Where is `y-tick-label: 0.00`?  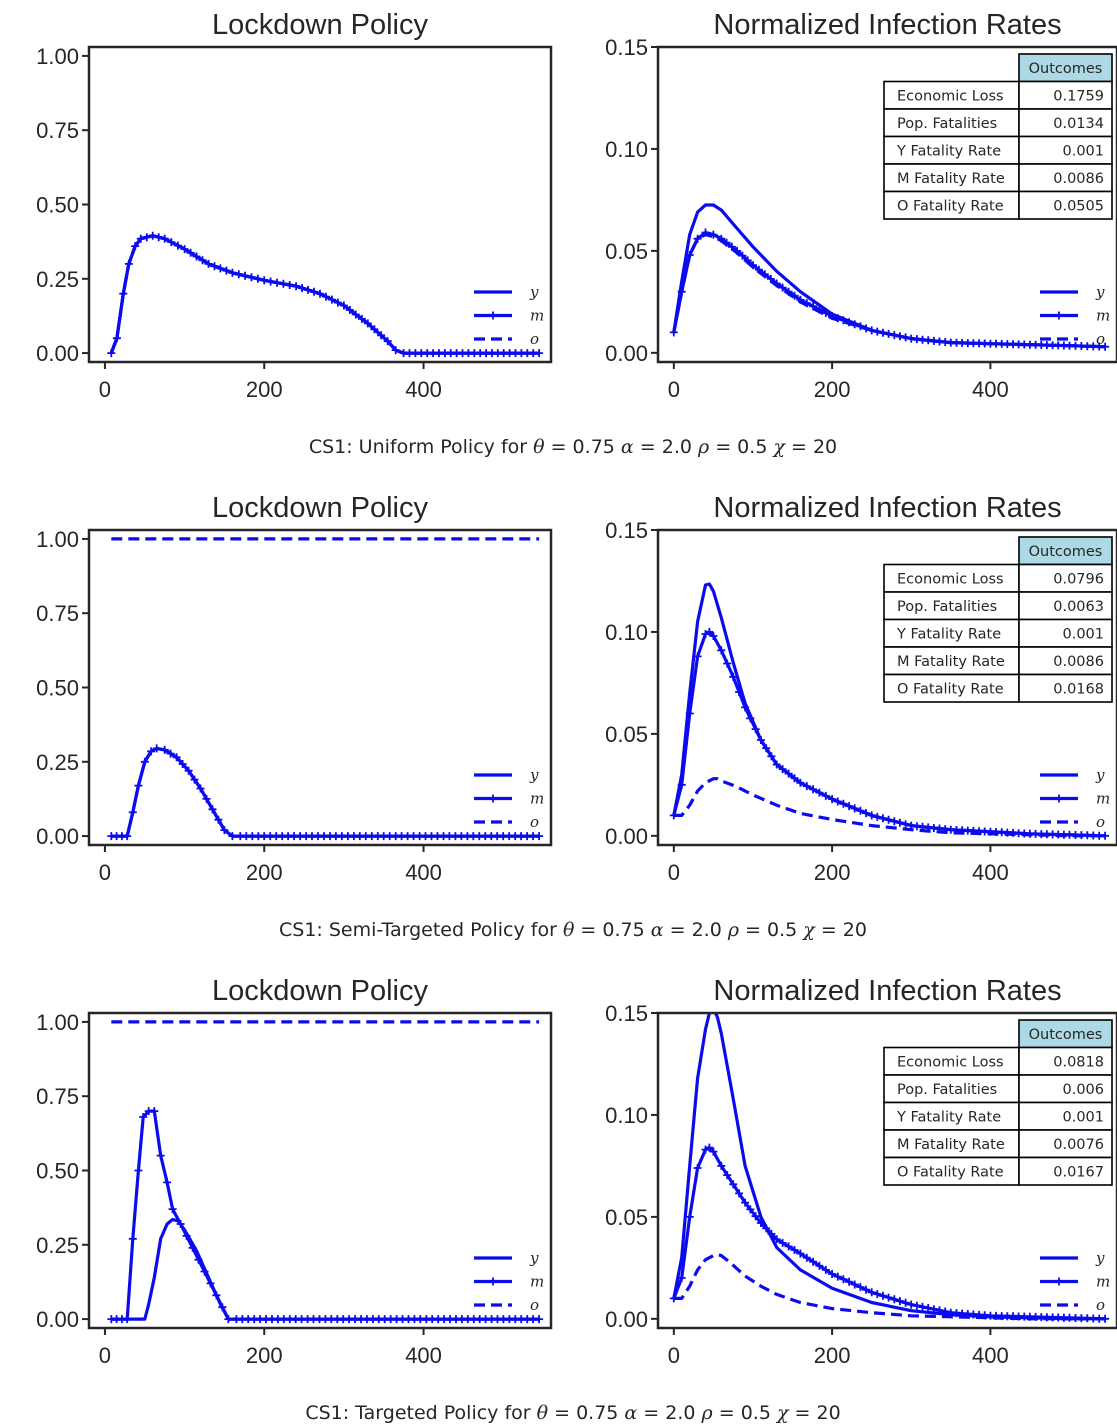 y-tick-label: 0.00 is located at coordinates (626, 353).